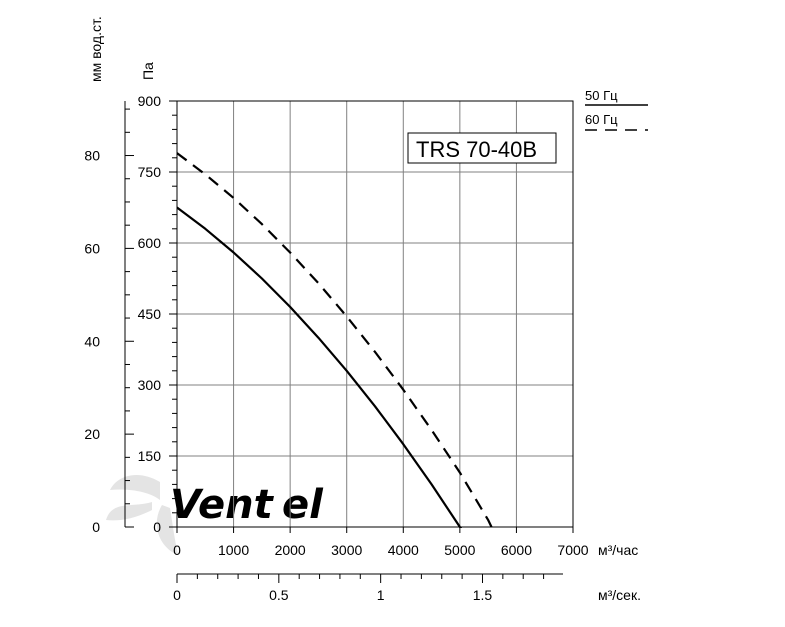  Describe the element at coordinates (177, 595) in the screenshot. I see `m3s-tick-label: 0` at that location.